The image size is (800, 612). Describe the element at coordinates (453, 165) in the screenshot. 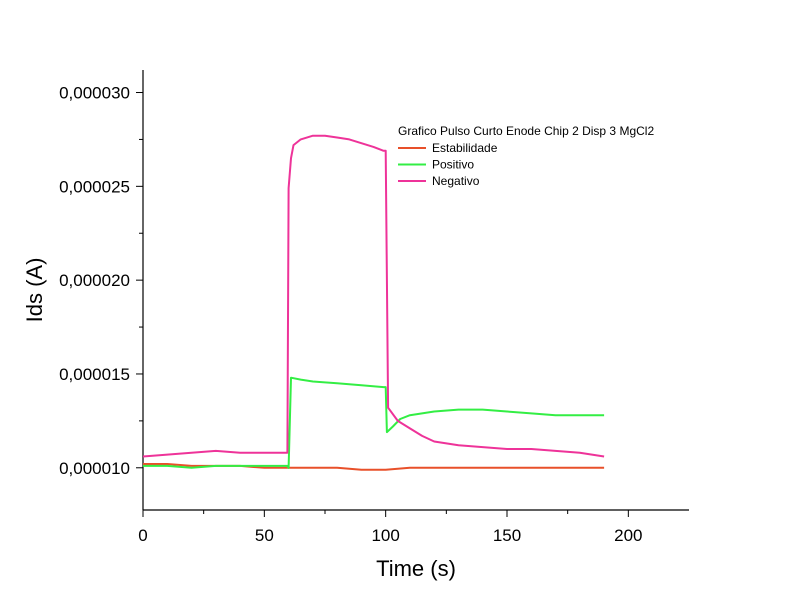

I see `legend-entry: Positivo` at that location.